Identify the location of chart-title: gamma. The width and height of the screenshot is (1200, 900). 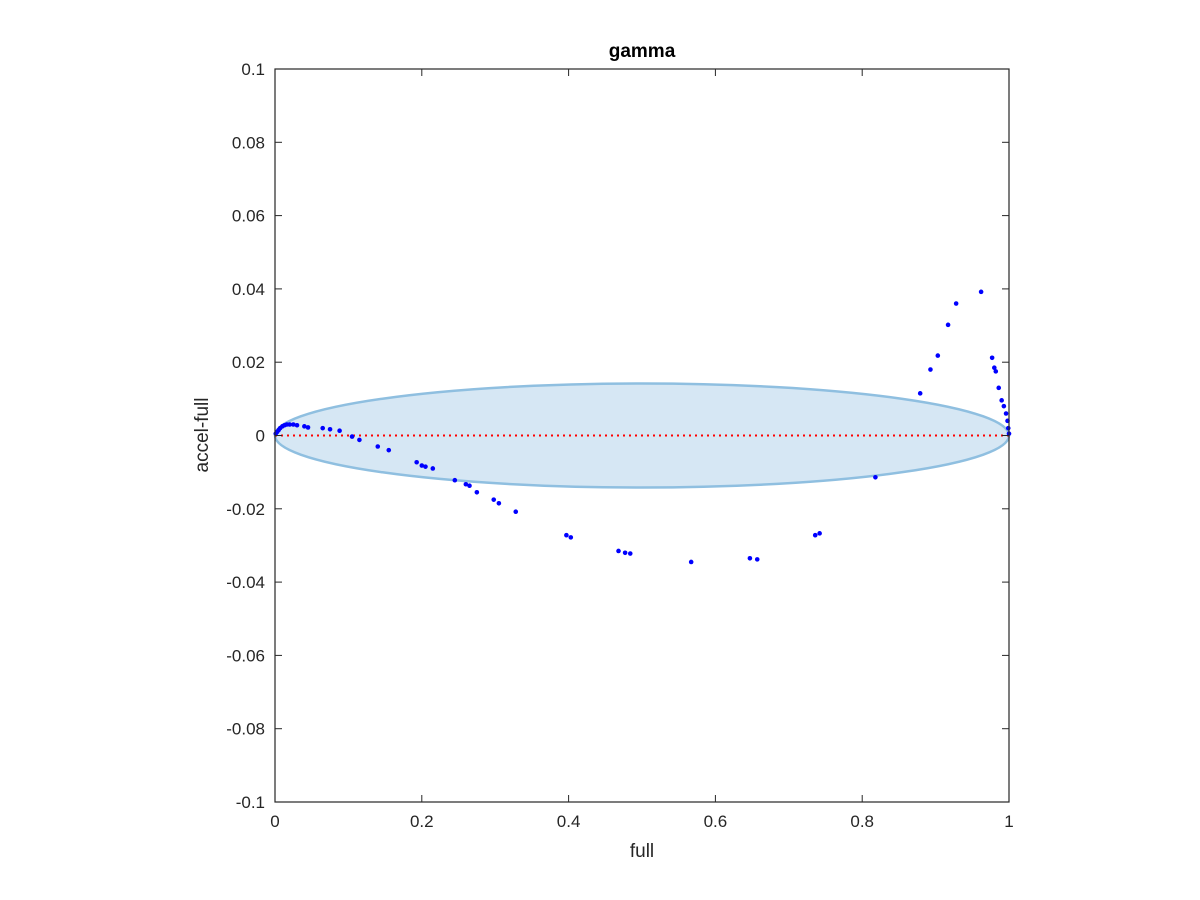
(642, 51).